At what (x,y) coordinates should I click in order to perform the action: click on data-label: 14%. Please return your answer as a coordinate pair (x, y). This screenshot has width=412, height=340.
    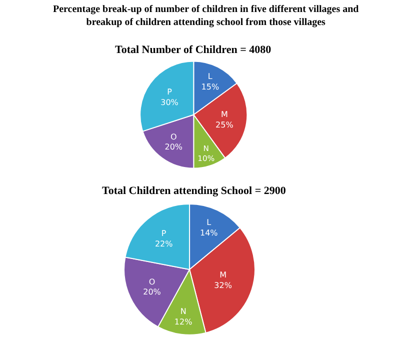
    Looking at the image, I should click on (209, 233).